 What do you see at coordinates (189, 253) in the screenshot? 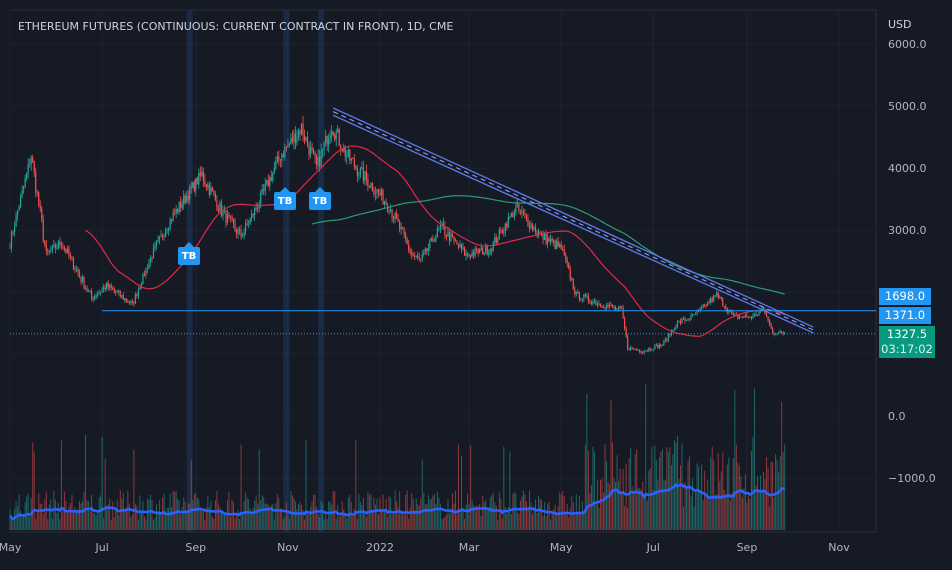
I see `signal-tb-1: TB` at bounding box center [189, 253].